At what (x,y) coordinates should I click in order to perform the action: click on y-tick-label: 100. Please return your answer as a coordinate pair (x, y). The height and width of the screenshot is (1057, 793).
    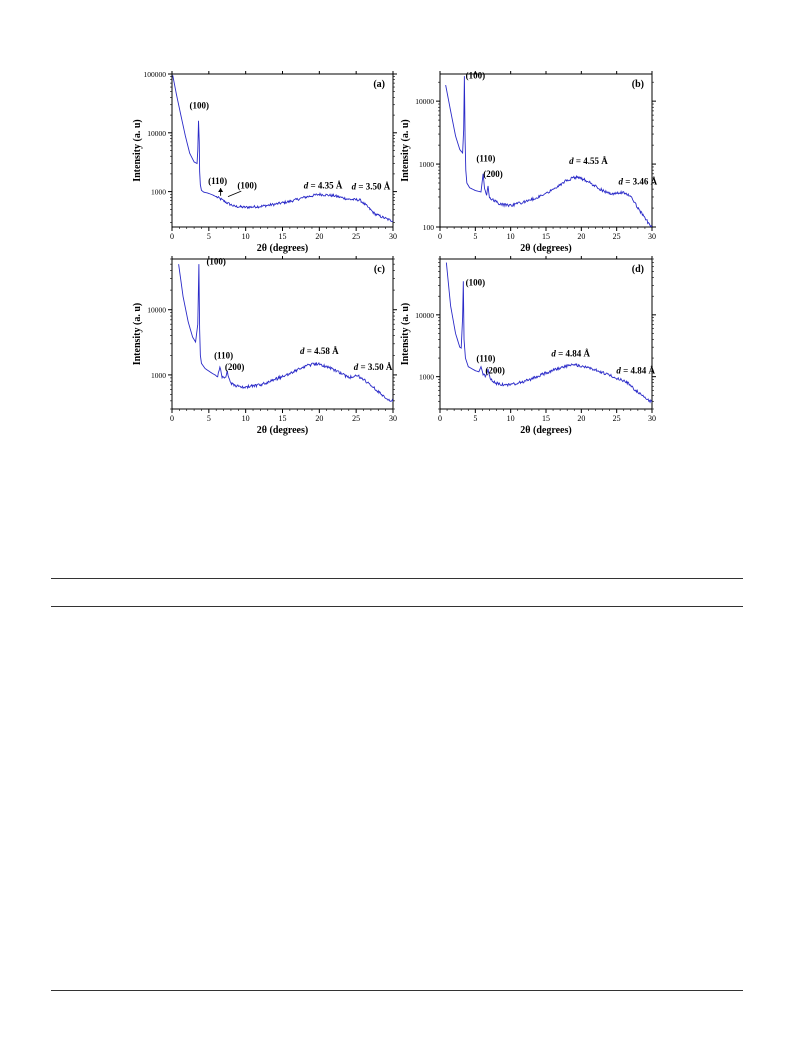
    Looking at the image, I should click on (429, 227).